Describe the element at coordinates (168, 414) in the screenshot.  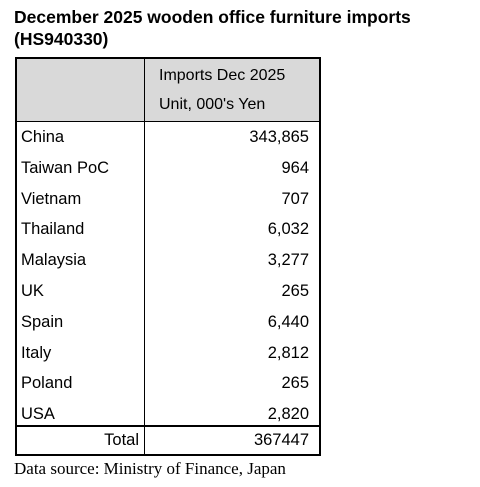
I see `table-row: USA 2,820` at that location.